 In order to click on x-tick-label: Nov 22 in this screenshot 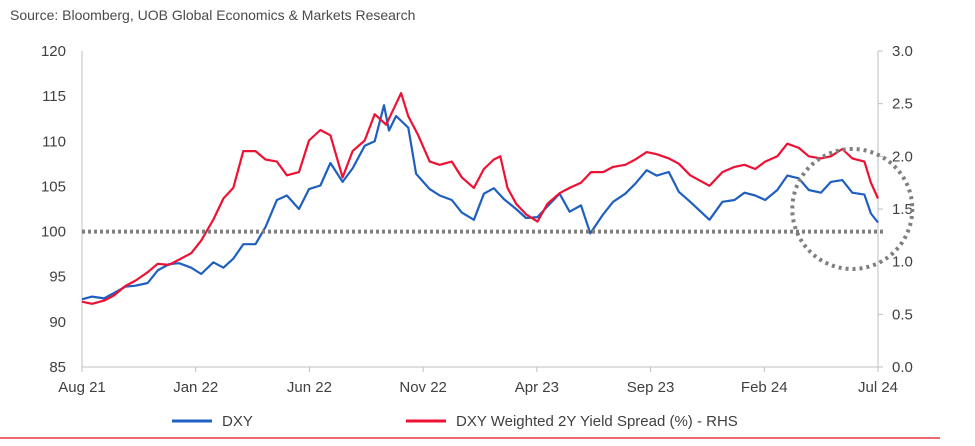, I will do `click(423, 387)`.